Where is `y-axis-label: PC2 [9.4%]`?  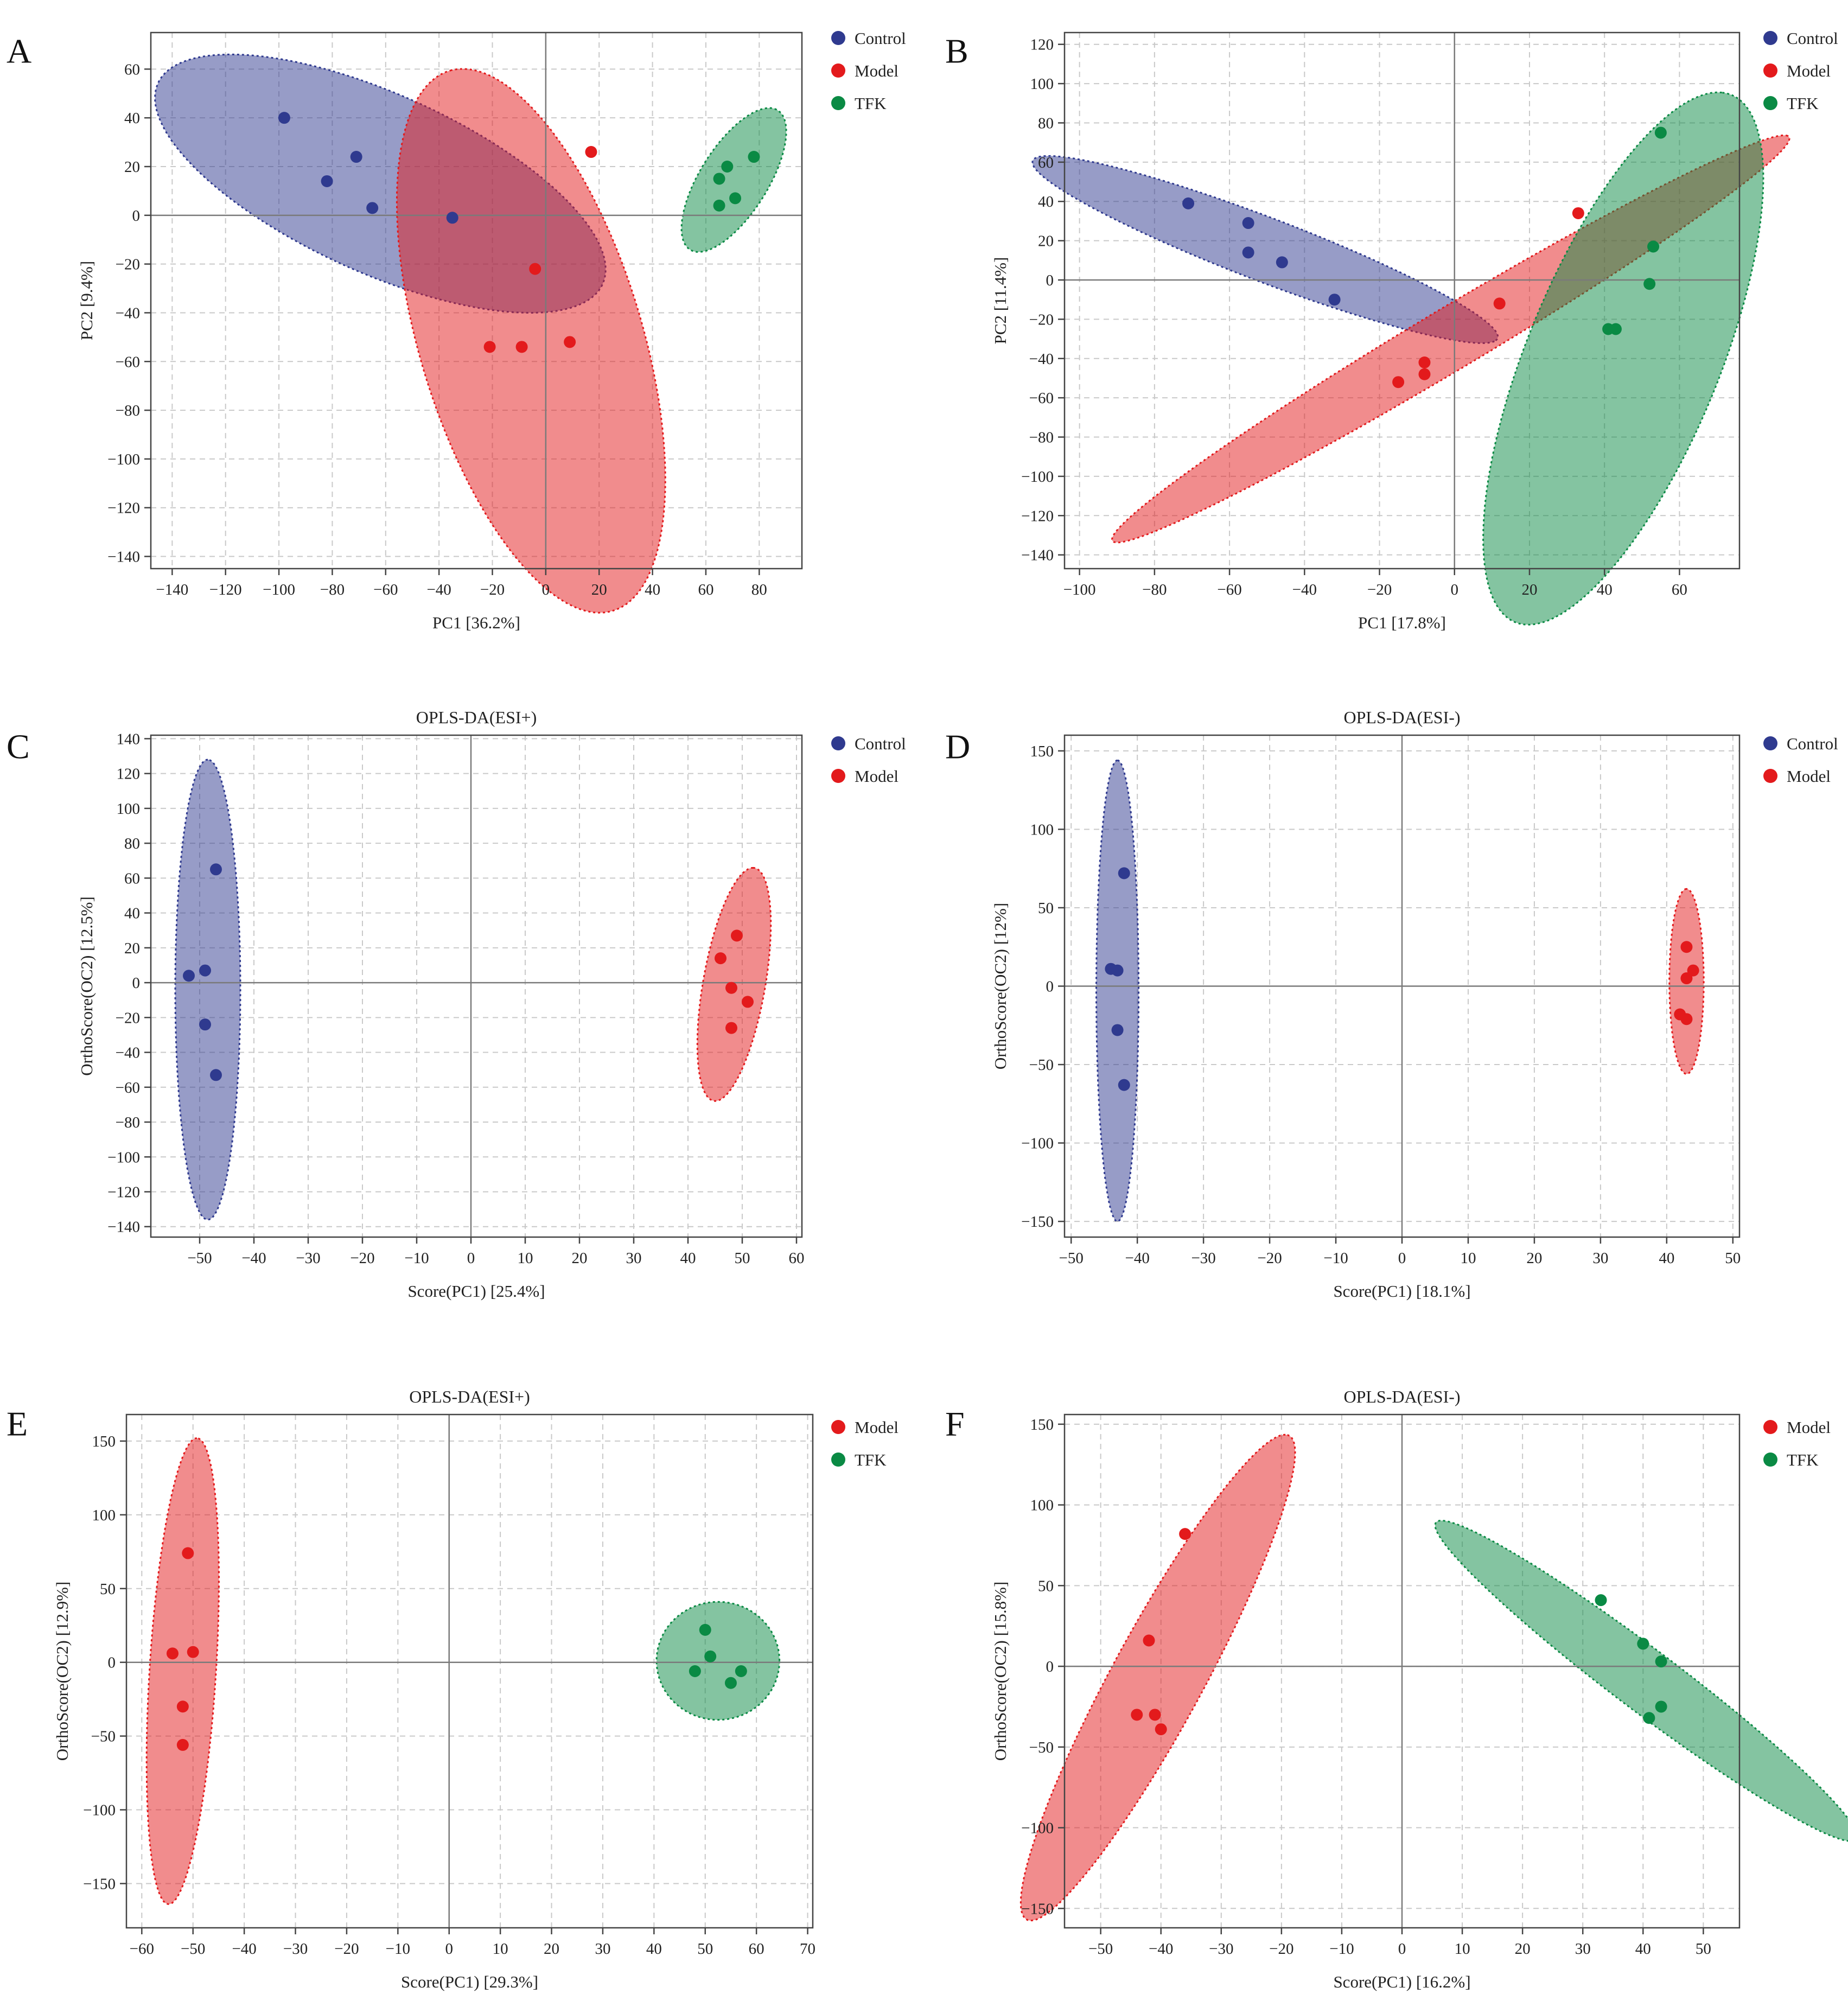 y-axis-label: PC2 [9.4%] is located at coordinates (86, 301).